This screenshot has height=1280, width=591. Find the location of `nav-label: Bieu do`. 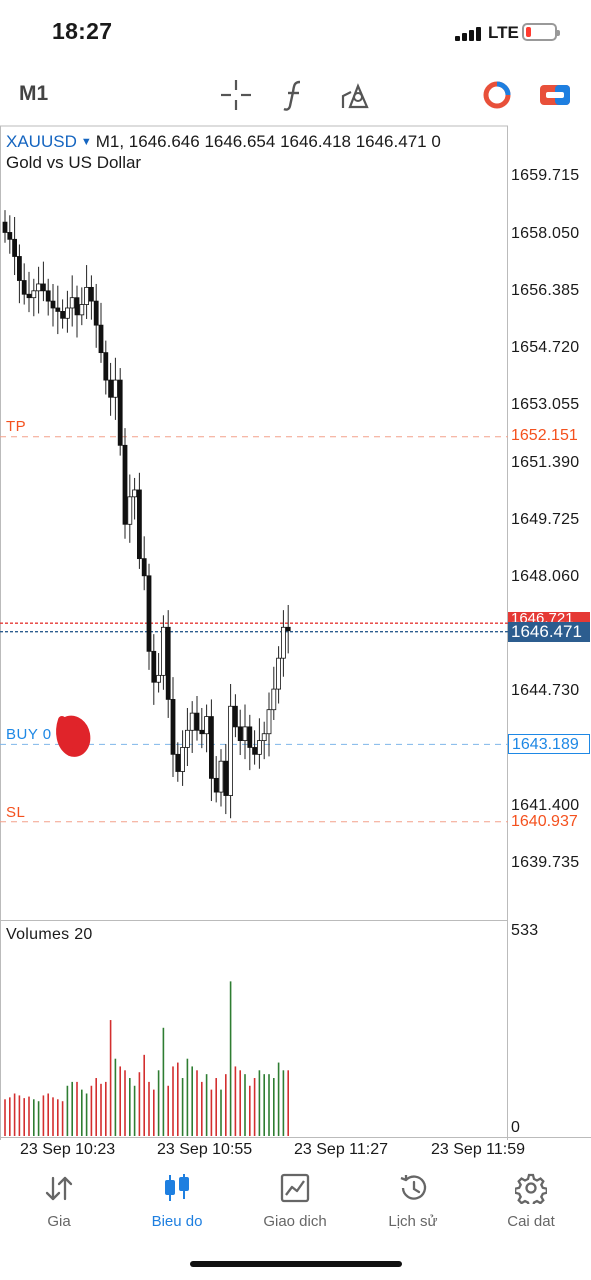

nav-label: Bieu do is located at coordinates (177, 1221).